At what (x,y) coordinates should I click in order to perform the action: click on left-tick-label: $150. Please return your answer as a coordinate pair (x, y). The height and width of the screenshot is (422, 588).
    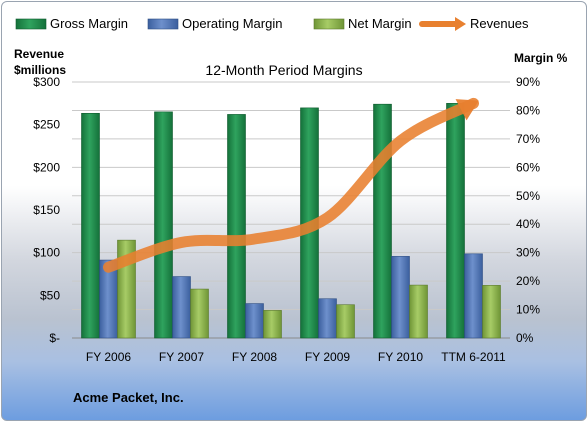
    Looking at the image, I should click on (46, 210).